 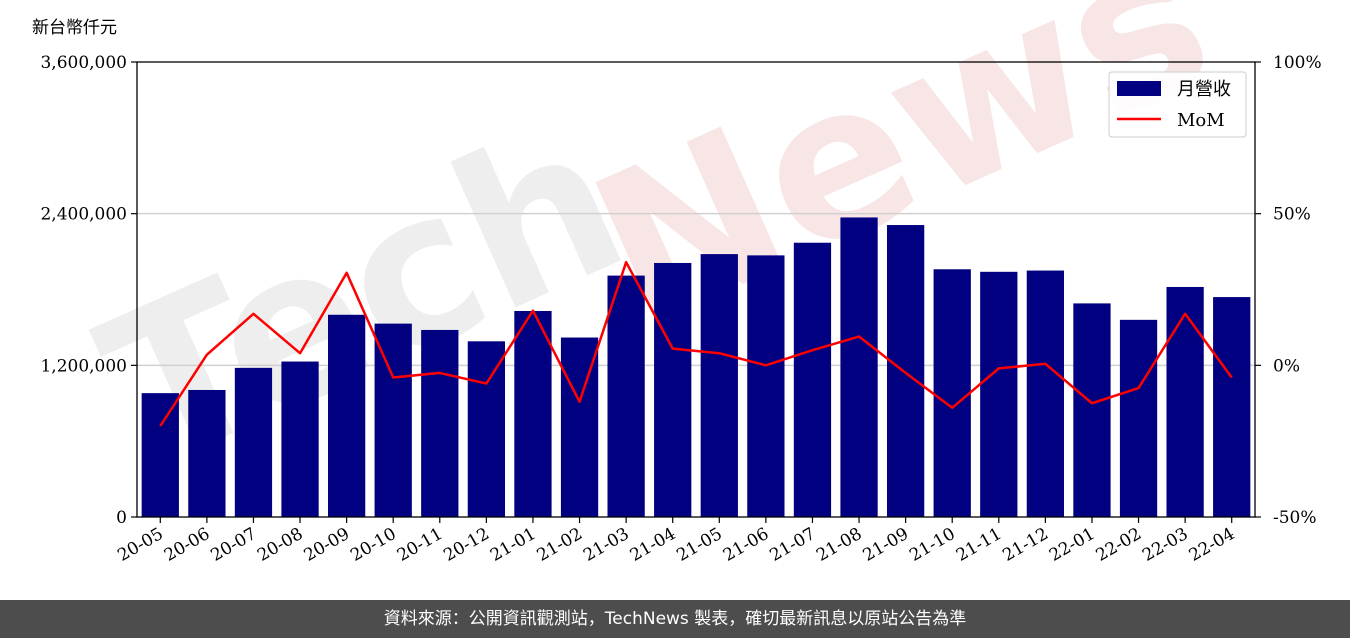 I want to click on y-left-tick-label: 0, so click(x=121, y=518).